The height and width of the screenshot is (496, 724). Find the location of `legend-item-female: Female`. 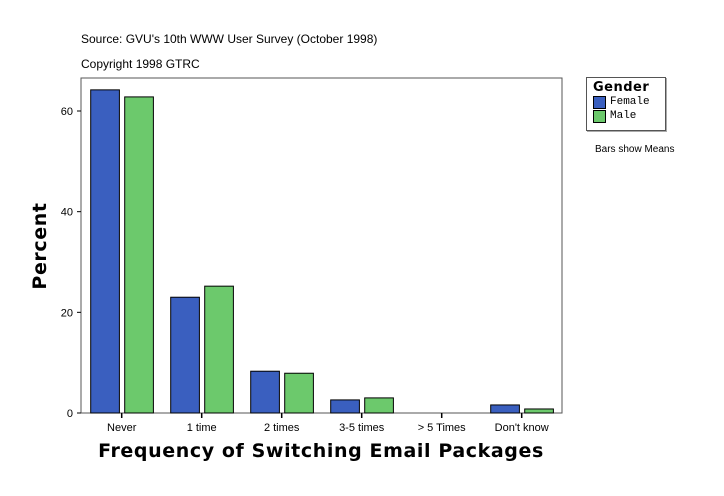

legend-item-female: Female is located at coordinates (629, 102).